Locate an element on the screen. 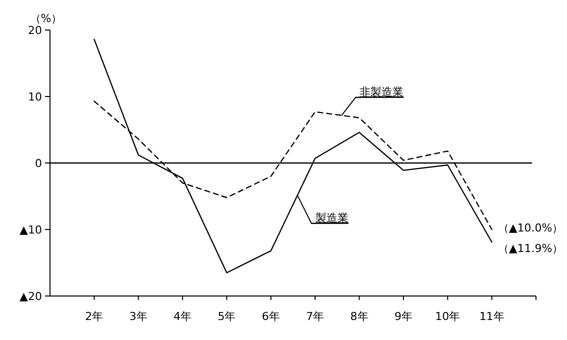  x-tick-label: 3年 is located at coordinates (138, 316).